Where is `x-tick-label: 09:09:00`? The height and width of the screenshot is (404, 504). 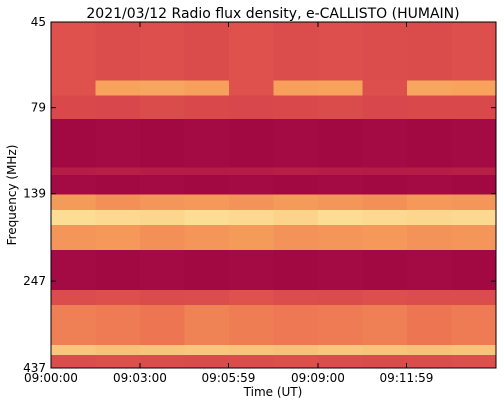
x-tick-label: 09:09:00 is located at coordinates (318, 378).